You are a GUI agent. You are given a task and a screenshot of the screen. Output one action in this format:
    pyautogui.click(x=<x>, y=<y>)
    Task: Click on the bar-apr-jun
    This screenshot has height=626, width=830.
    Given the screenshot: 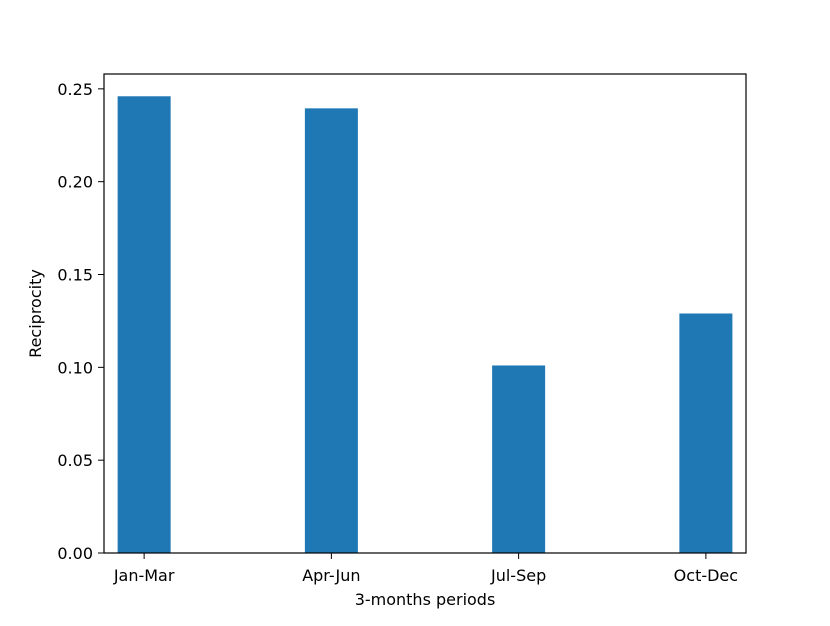 What is the action you would take?
    pyautogui.click(x=331, y=330)
    